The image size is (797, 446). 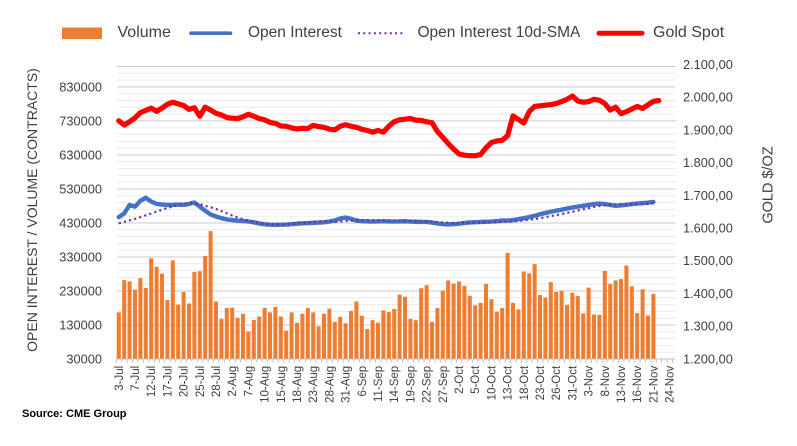 What do you see at coordinates (411, 384) in the screenshot?
I see `svg-text: 19-Sep` at bounding box center [411, 384].